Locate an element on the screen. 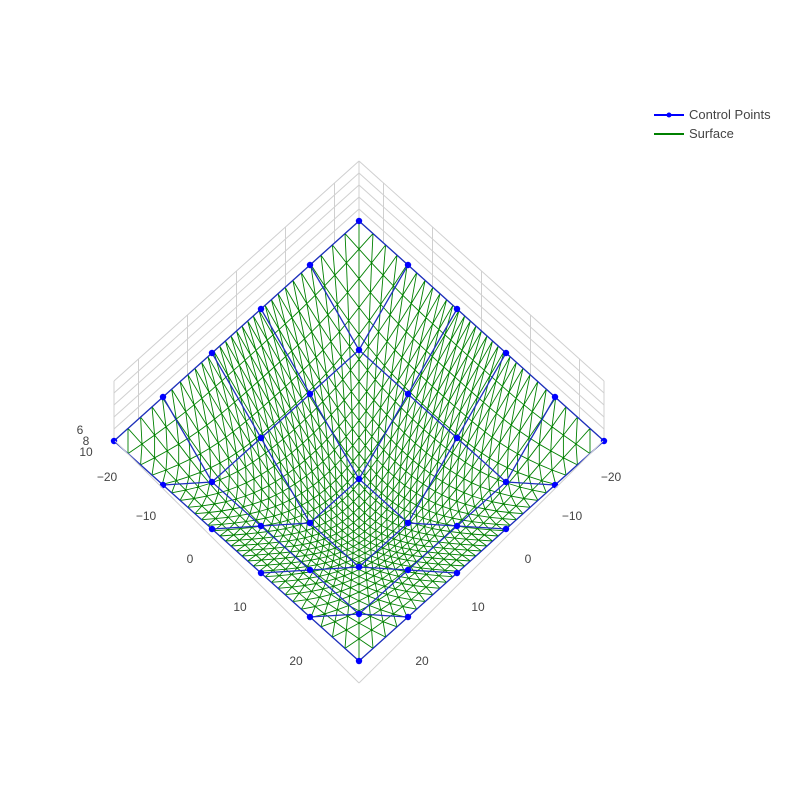 This screenshot has height=800, width=800. z-tick-label: 8 is located at coordinates (86, 441).